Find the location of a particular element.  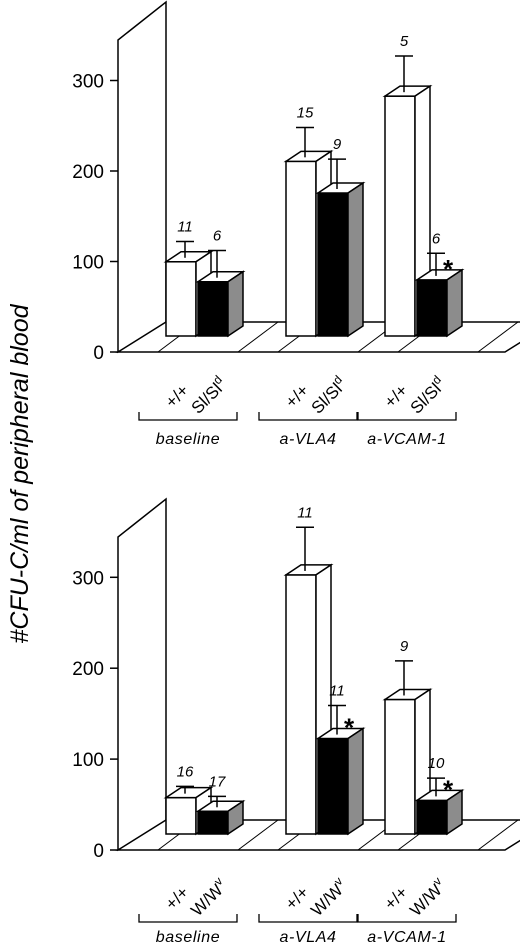

n-label: 17 is located at coordinates (217, 781).